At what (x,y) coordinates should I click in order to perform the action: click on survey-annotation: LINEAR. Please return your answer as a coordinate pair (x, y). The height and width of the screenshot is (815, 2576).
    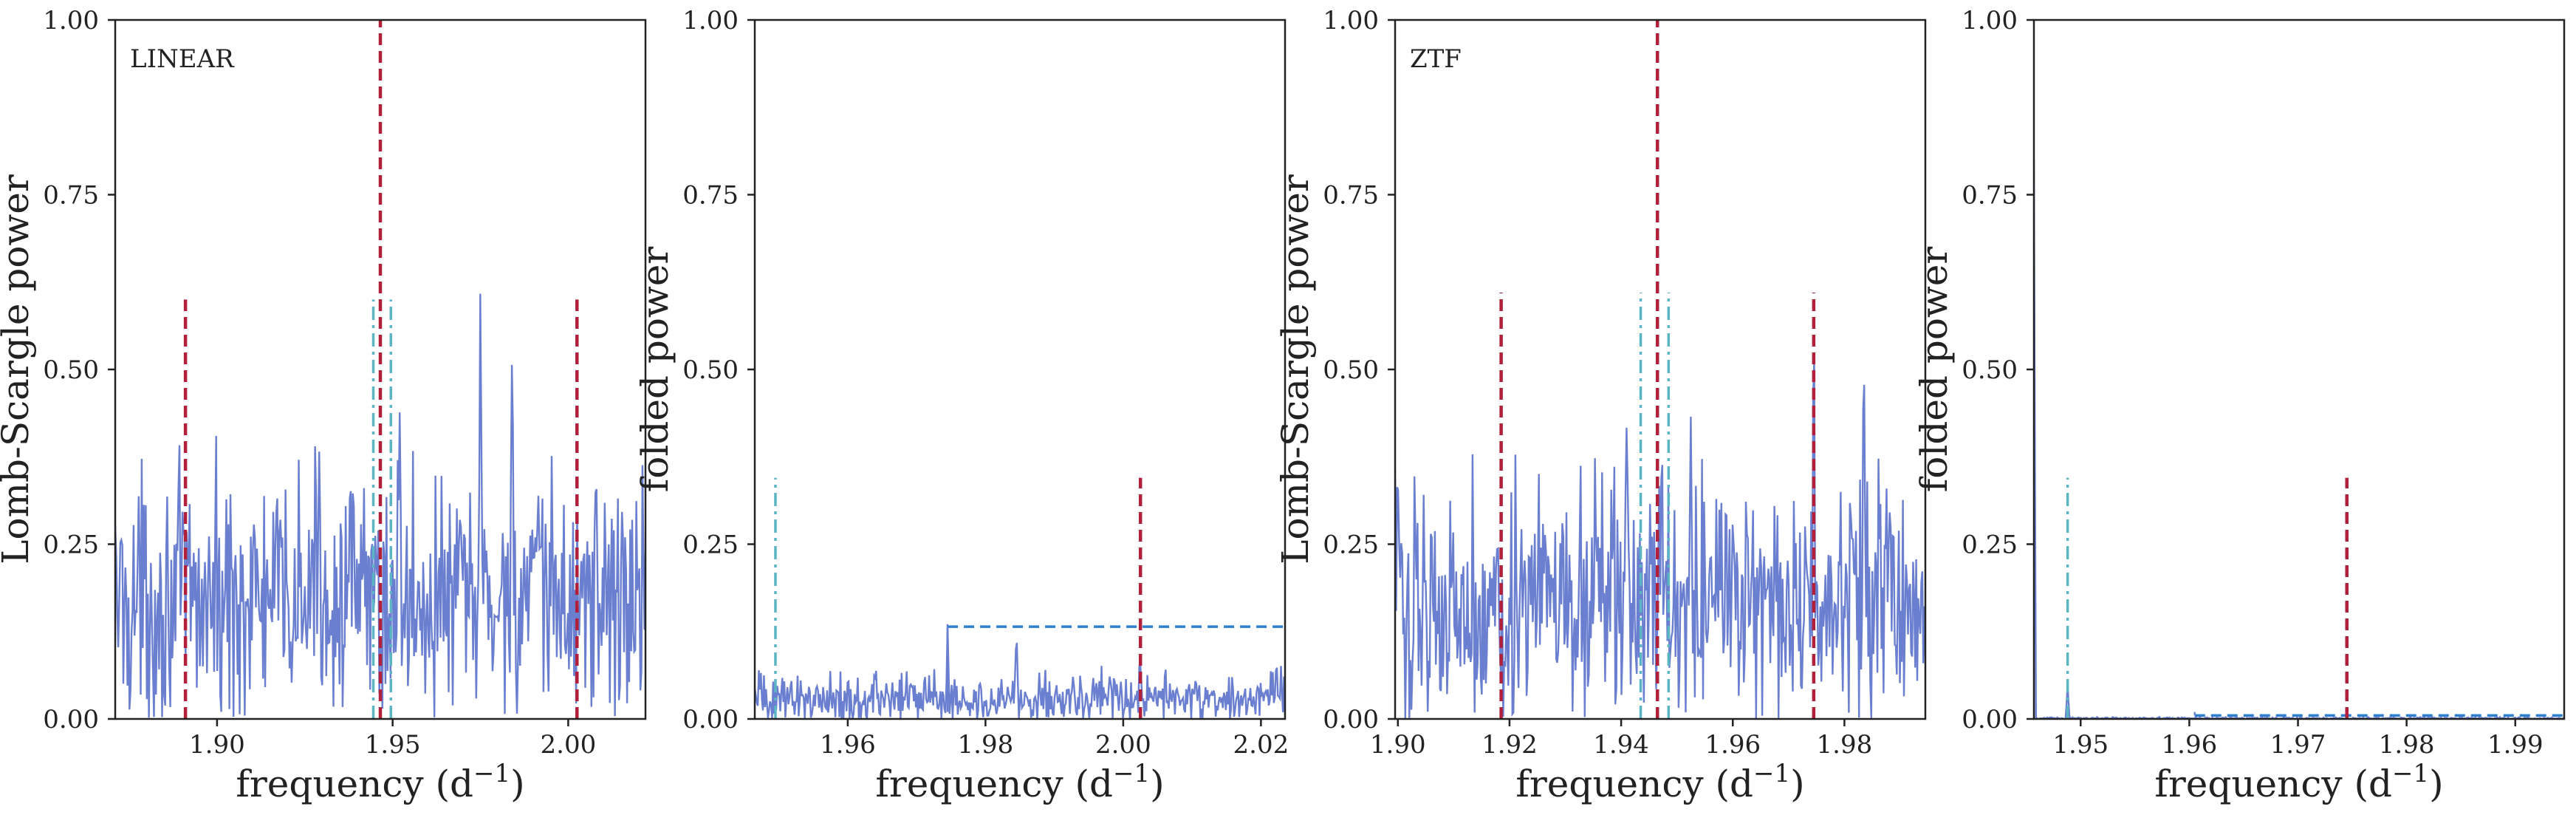
    Looking at the image, I should click on (182, 59).